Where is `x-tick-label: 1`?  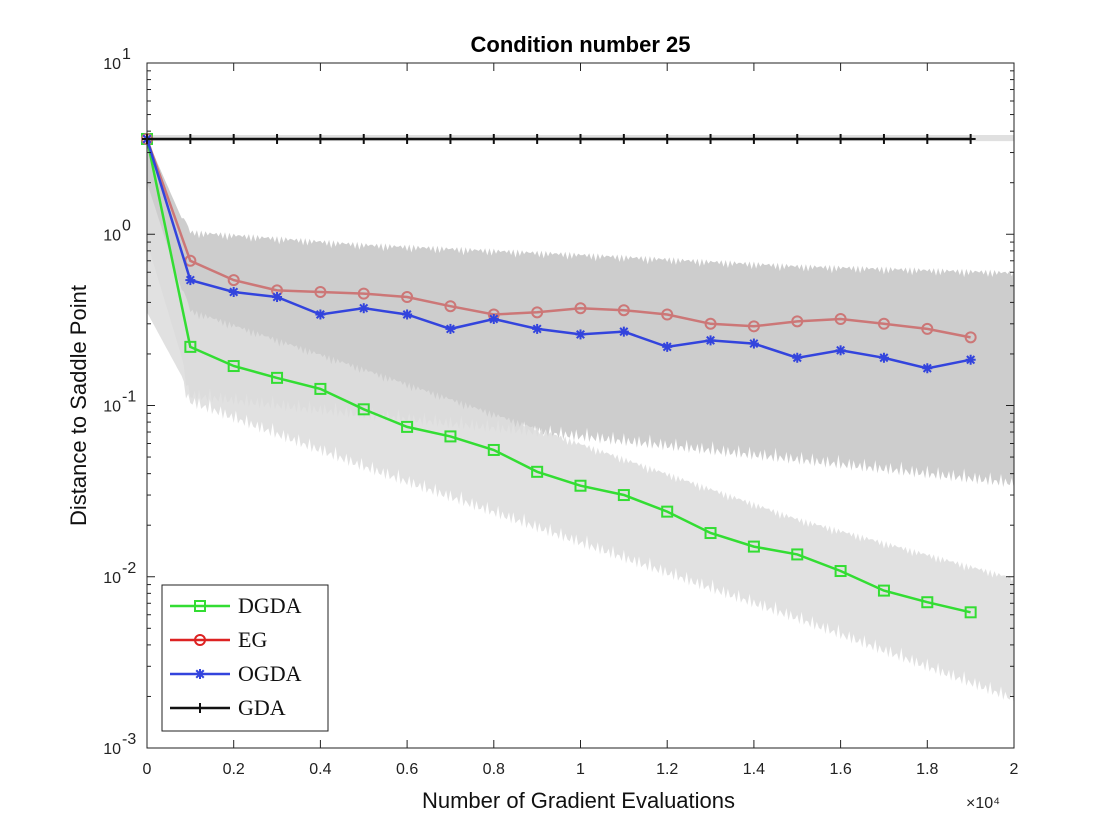 x-tick-label: 1 is located at coordinates (580, 769).